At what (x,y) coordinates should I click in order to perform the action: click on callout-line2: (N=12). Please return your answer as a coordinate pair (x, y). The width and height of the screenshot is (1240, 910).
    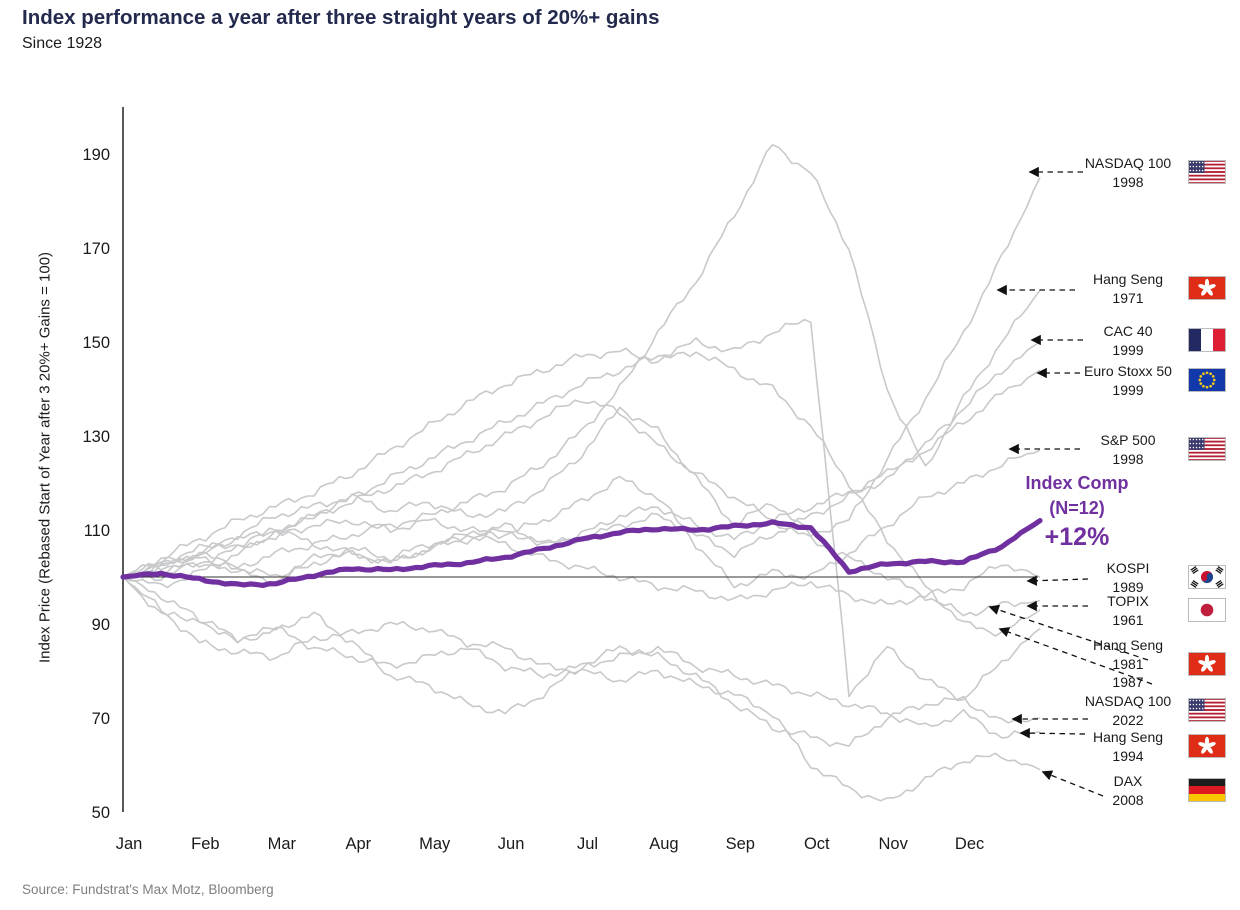
    Looking at the image, I should click on (1077, 508).